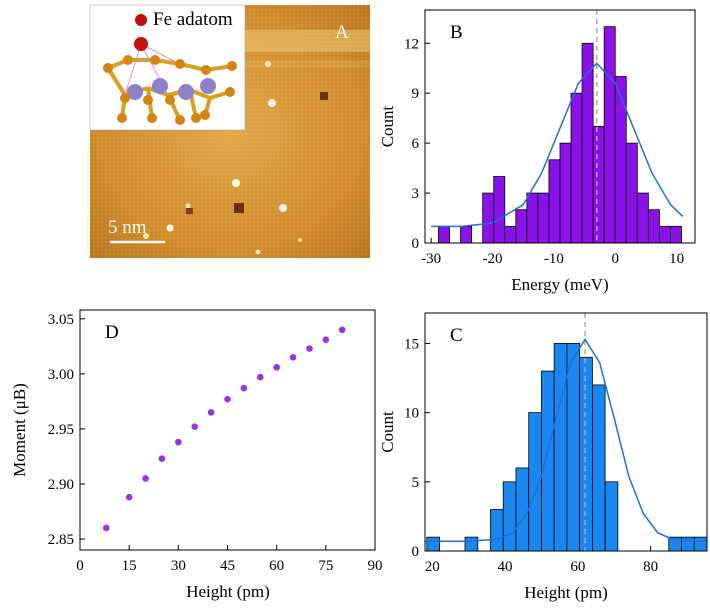  Describe the element at coordinates (167, 67) in the screenshot. I see `inset` at that location.